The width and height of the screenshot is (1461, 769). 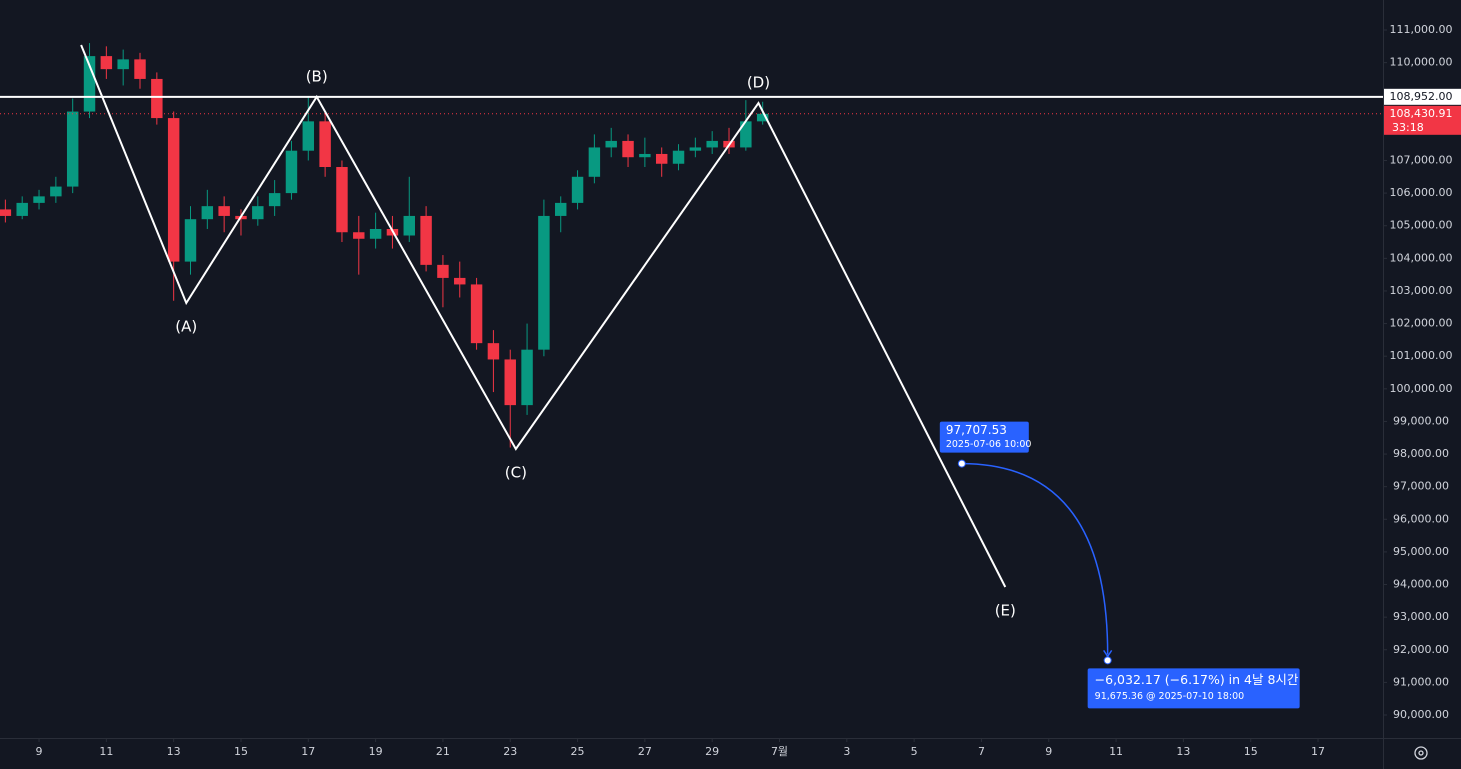 What do you see at coordinates (1170, 696) in the screenshot?
I see `measure-end-label: 91,675.36 @ 2025-07-10 18:00` at bounding box center [1170, 696].